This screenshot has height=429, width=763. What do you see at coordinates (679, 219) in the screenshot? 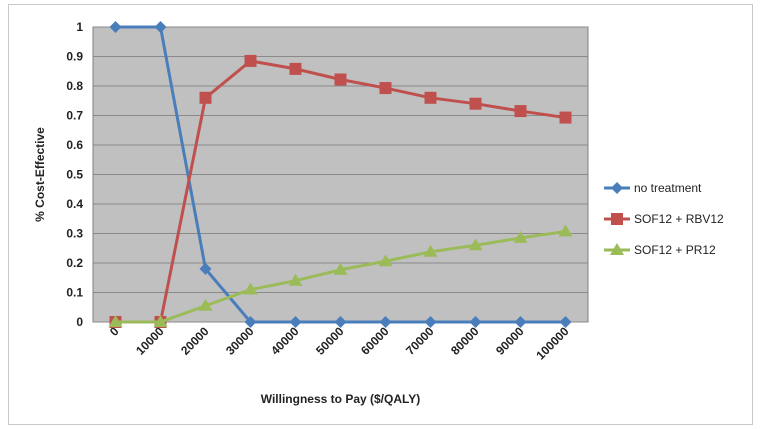
I see `legend-label: SOF12 + RBV12` at bounding box center [679, 219].